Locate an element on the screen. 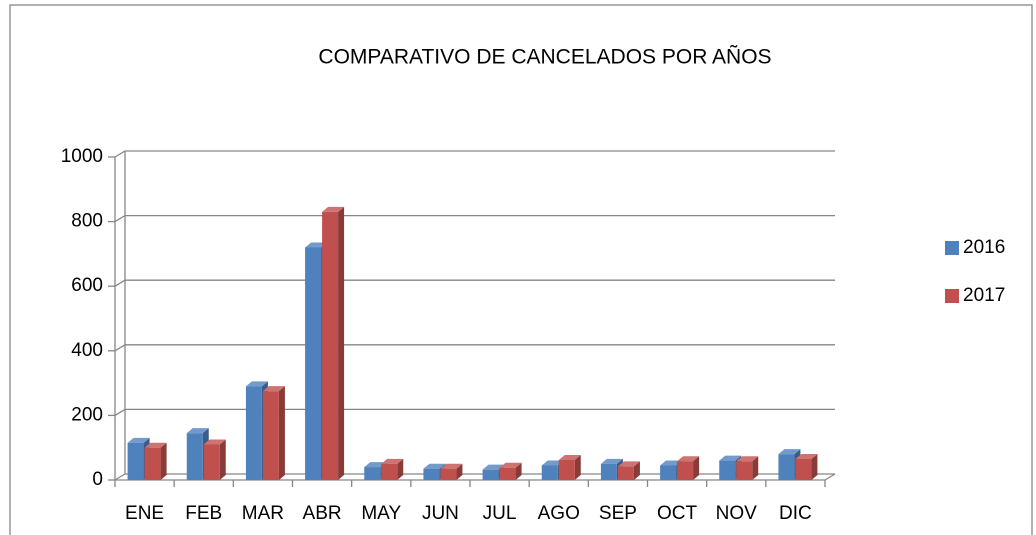 Image resolution: width=1036 pixels, height=535 pixels. x-tick-label: AGO is located at coordinates (559, 513).